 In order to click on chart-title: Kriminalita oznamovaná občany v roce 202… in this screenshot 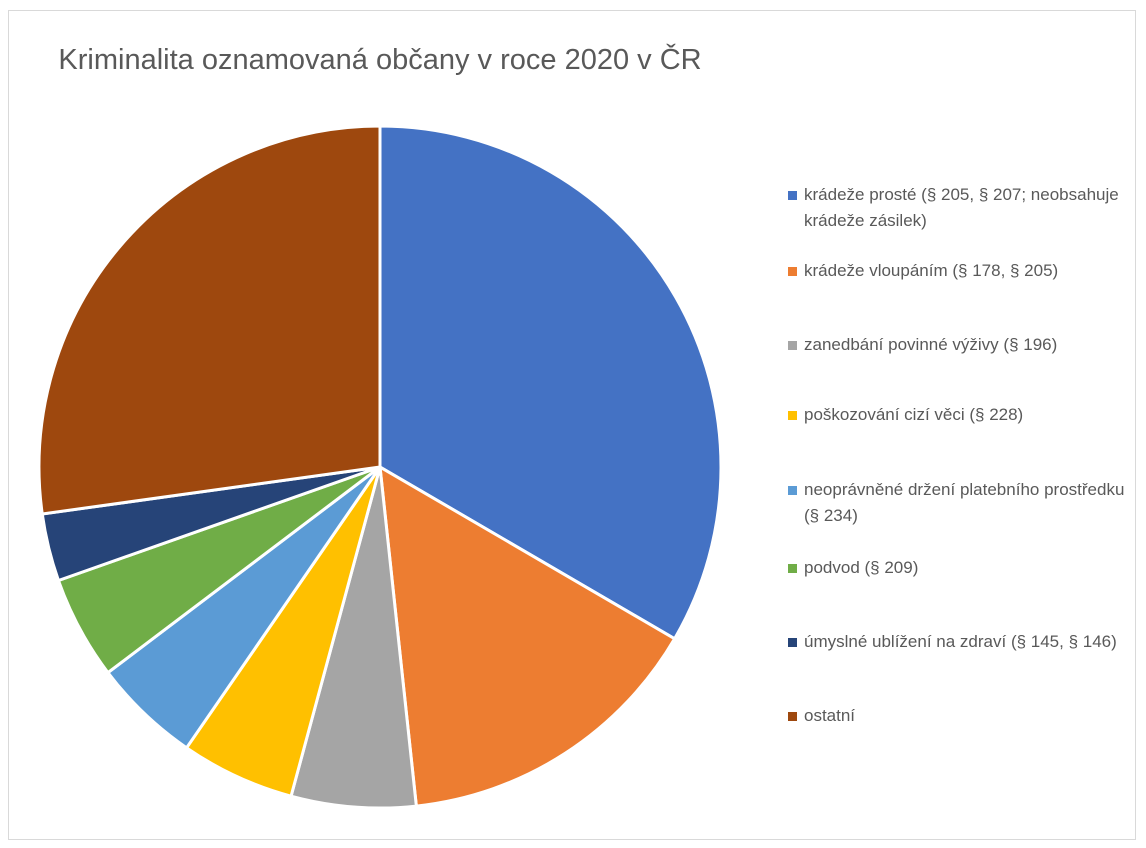, I will do `click(380, 60)`.